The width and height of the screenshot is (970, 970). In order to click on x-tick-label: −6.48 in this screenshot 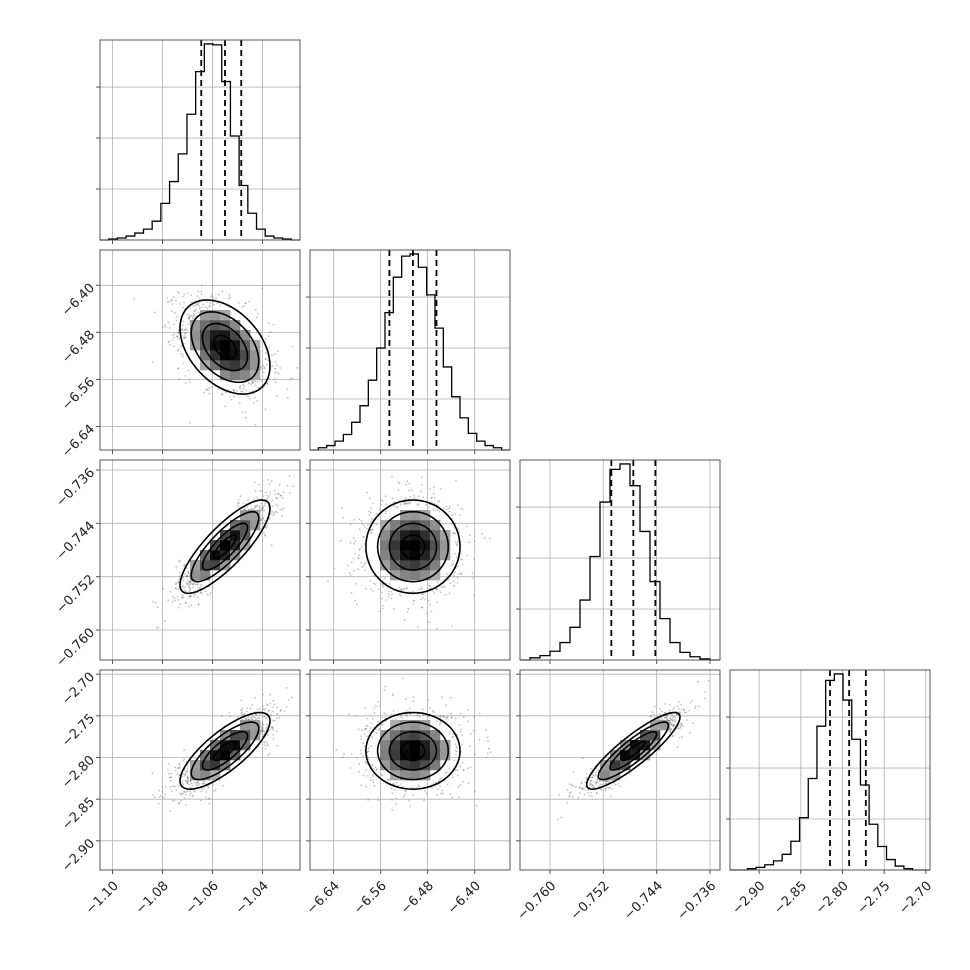, I will do `click(417, 898)`.